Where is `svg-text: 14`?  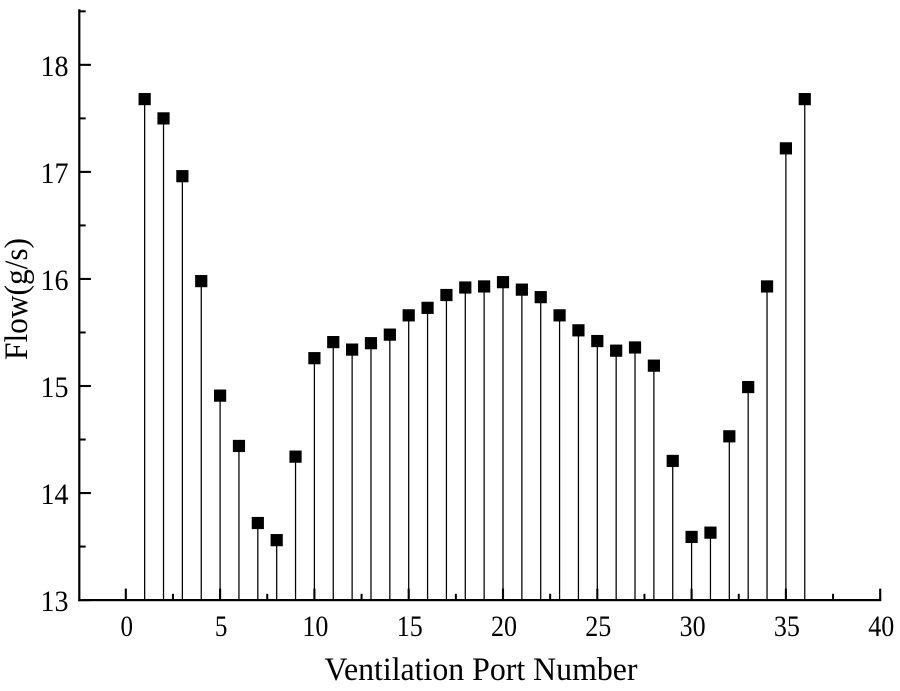 svg-text: 14 is located at coordinates (55, 494).